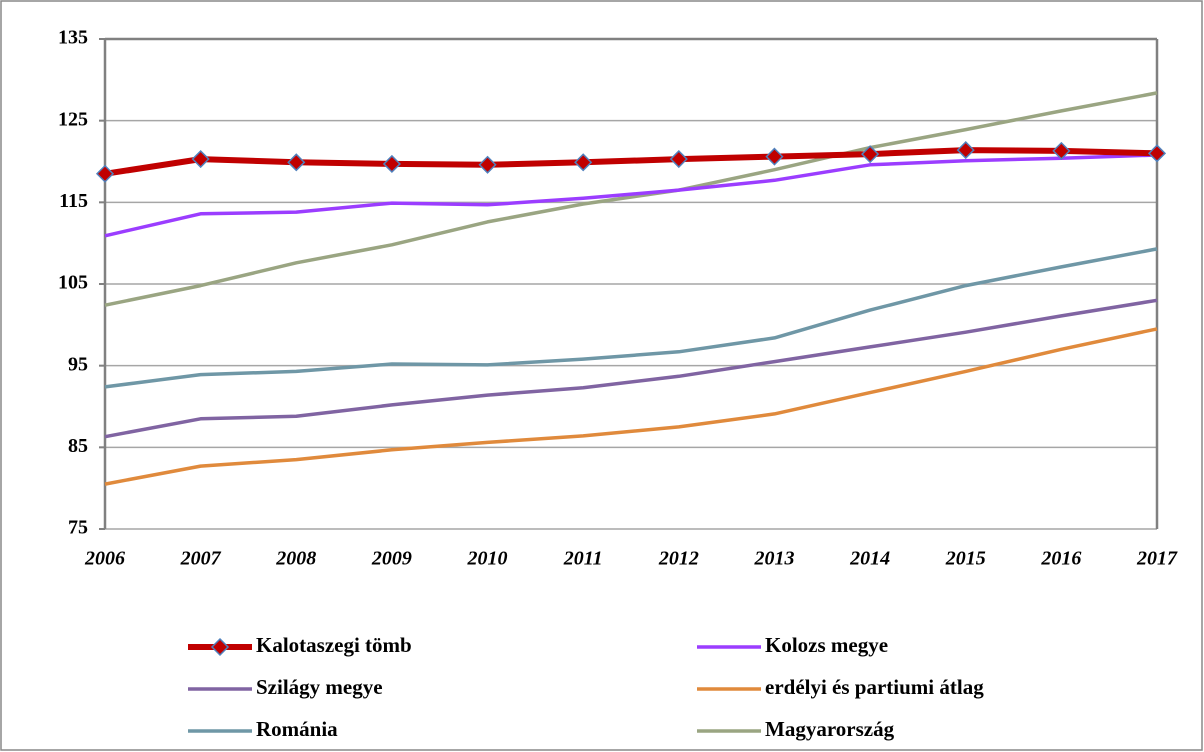  Describe the element at coordinates (869, 559) in the screenshot. I see `x-tick-label: 2014` at that location.